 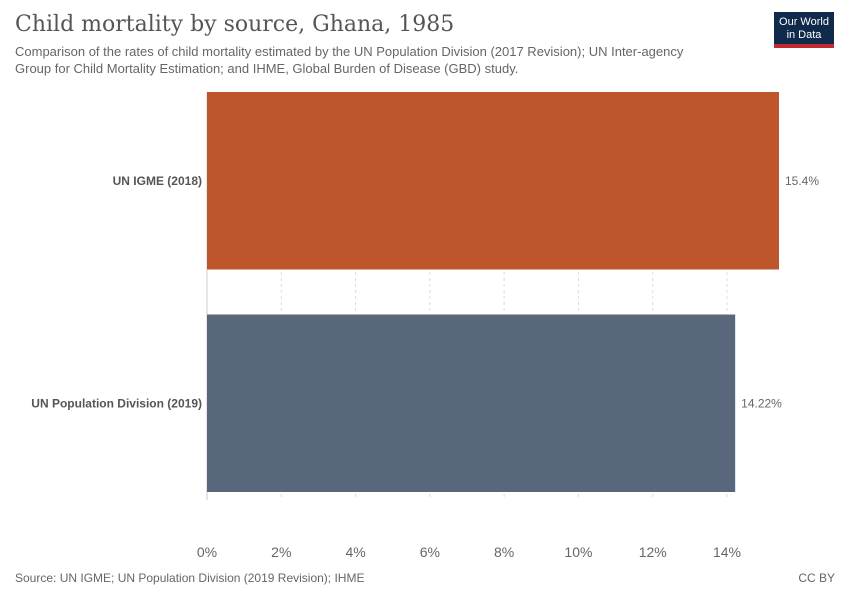 I want to click on value-labels: 15.4% 14.22%, so click(x=780, y=292).